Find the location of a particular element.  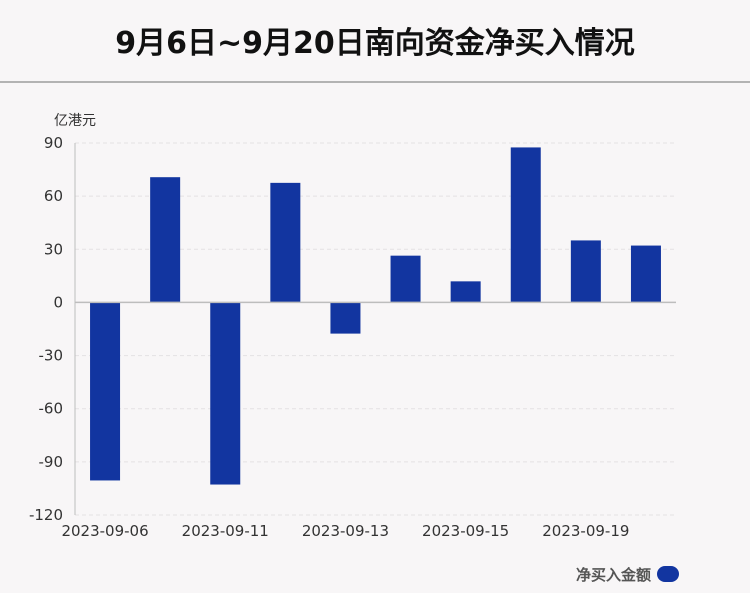

y-tick-label: 90 is located at coordinates (53, 143).